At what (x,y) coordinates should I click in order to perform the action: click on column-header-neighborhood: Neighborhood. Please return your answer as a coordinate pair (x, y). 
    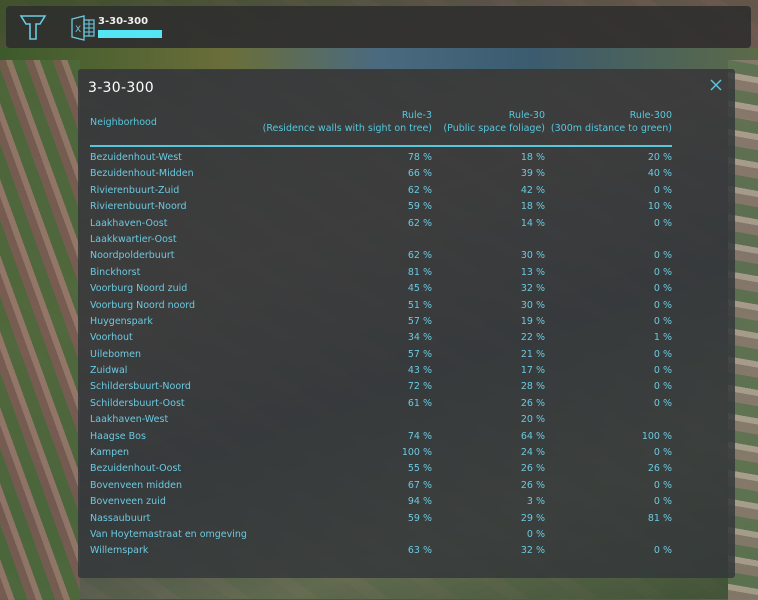
    Looking at the image, I should click on (123, 122).